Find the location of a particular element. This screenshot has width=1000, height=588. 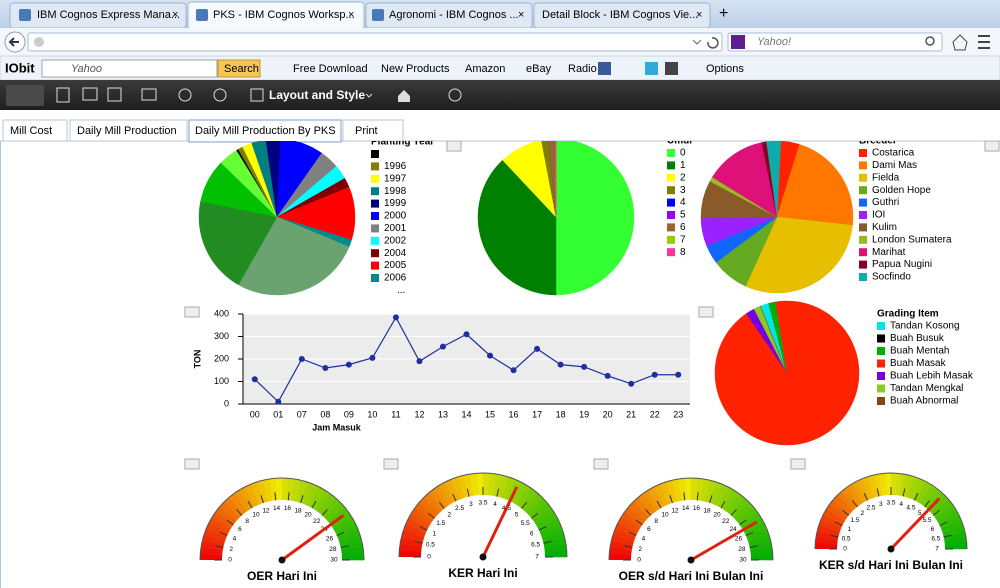

browser-tab: Detail Block - IBM Cognos Vie... × is located at coordinates (622, 15).